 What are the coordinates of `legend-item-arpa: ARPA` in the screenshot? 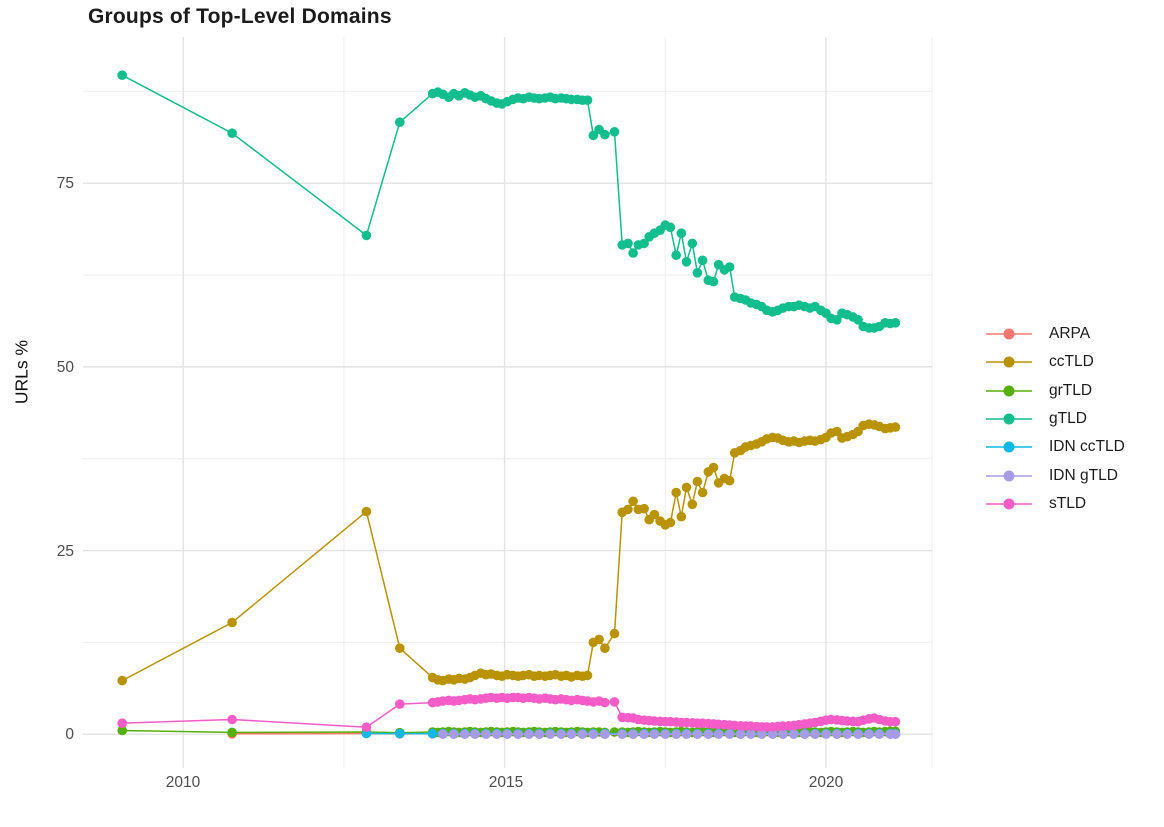 It's located at (1055, 334).